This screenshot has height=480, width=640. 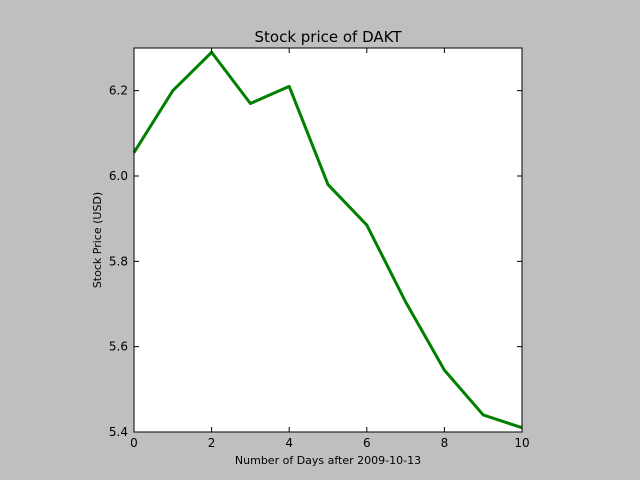 What do you see at coordinates (118, 432) in the screenshot?
I see `y-tick-label: 5.4` at bounding box center [118, 432].